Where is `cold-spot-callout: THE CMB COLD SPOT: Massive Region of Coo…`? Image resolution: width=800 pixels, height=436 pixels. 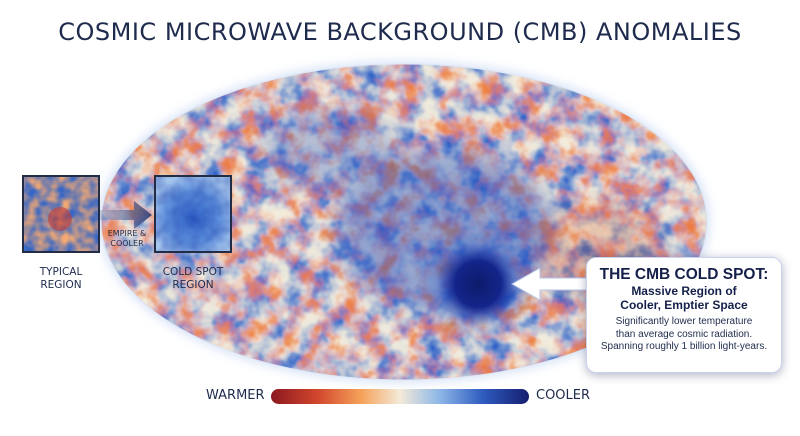
cold-spot-callout: THE CMB COLD SPOT: Massive Region of Coo… is located at coordinates (684, 315).